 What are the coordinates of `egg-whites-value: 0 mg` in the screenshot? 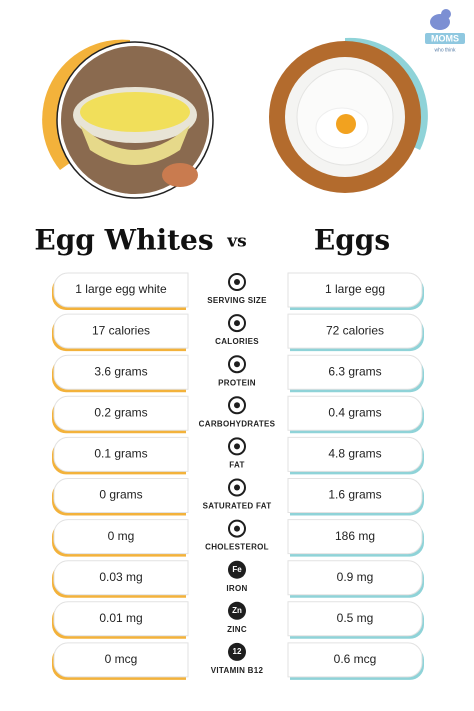 It's located at (121, 536).